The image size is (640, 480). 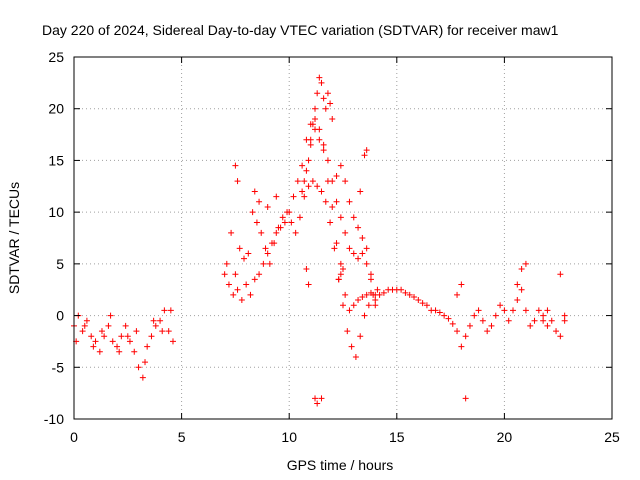 I want to click on y-tick-label: 20, so click(x=56, y=109).